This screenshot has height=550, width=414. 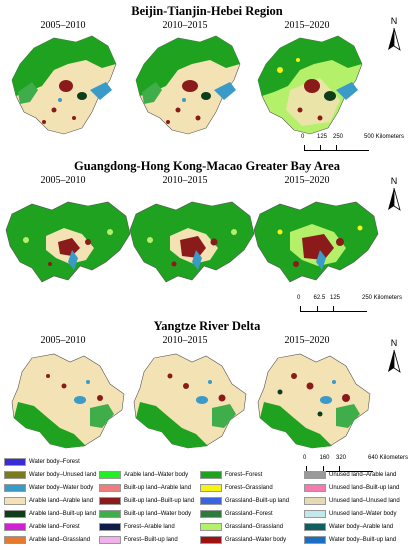 I want to click on legend-label: Built-up land–Water body, so click(x=158, y=514).